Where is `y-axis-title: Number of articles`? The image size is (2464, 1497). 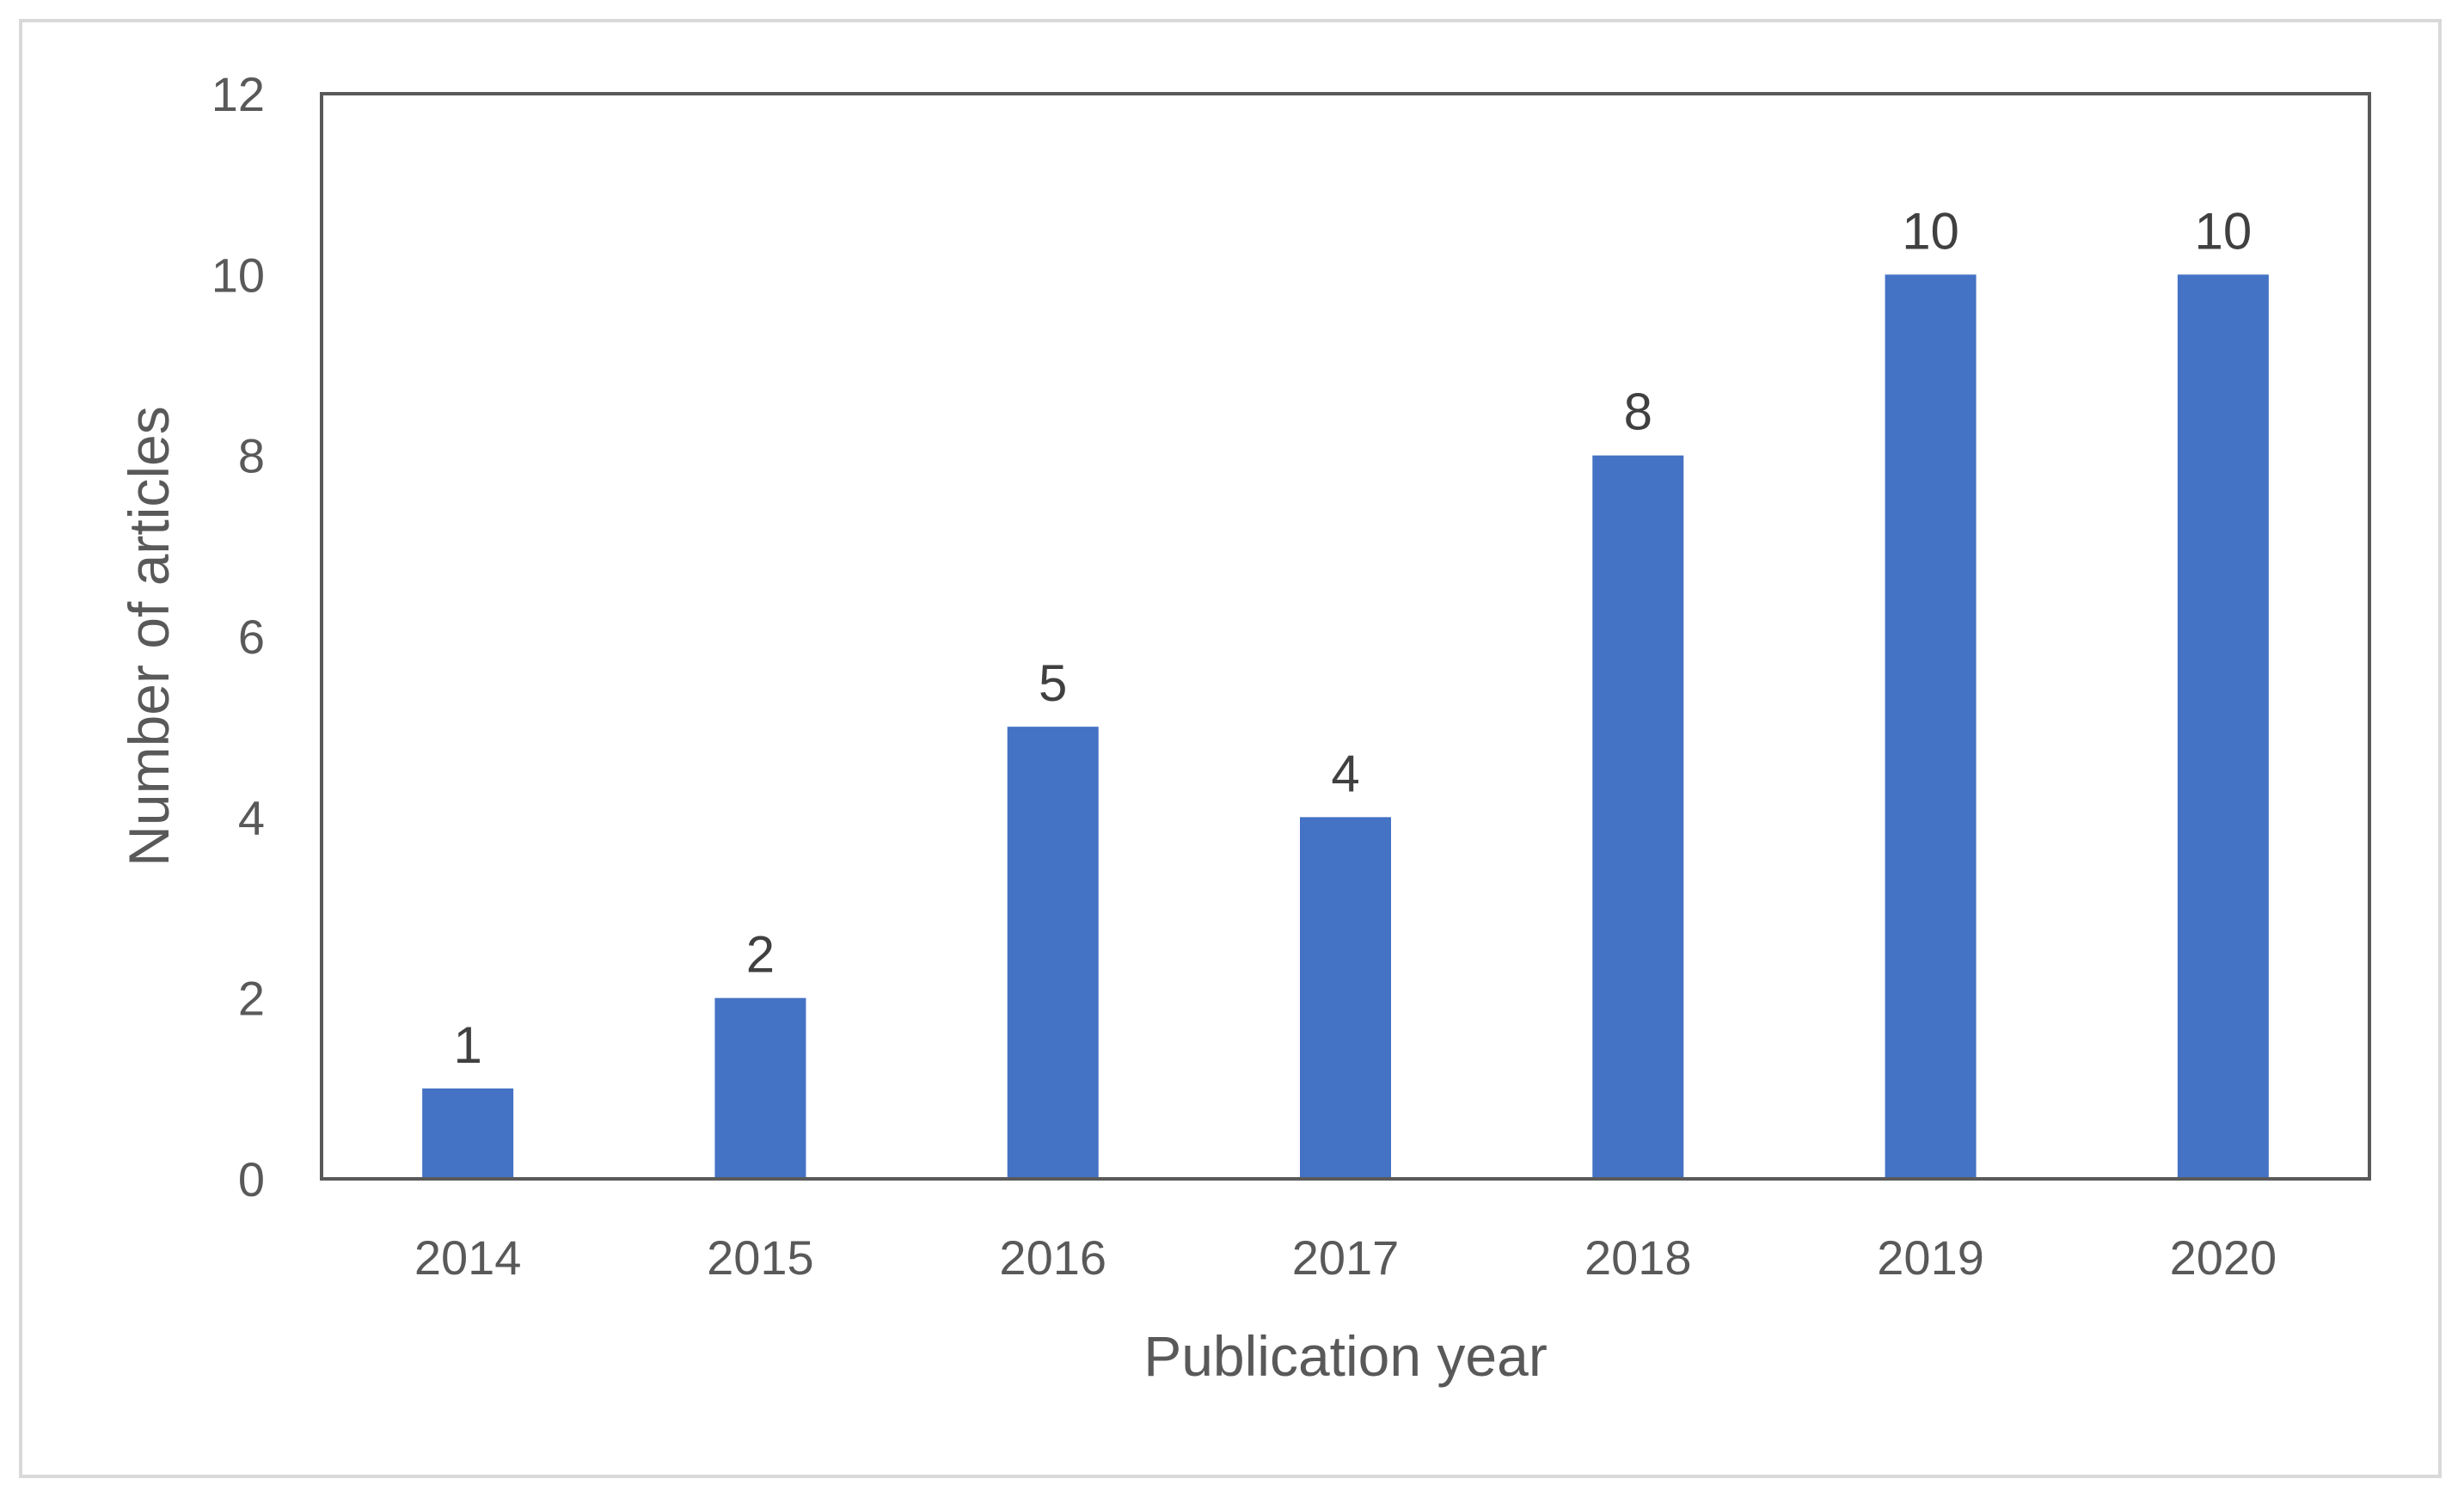 y-axis-title: Number of articles is located at coordinates (149, 636).